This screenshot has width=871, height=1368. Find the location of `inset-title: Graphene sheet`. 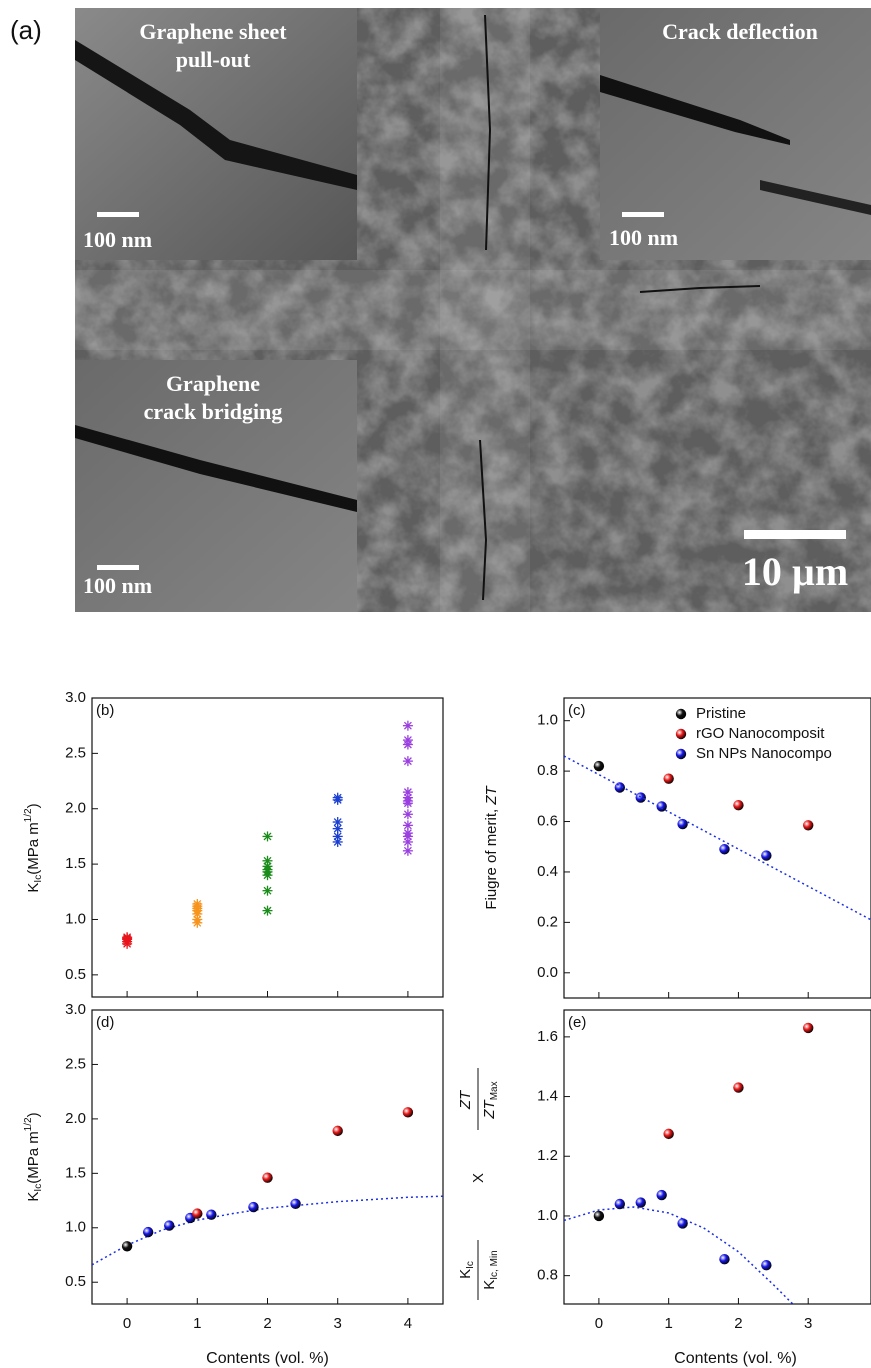

inset-title: Graphene sheet is located at coordinates (213, 31).